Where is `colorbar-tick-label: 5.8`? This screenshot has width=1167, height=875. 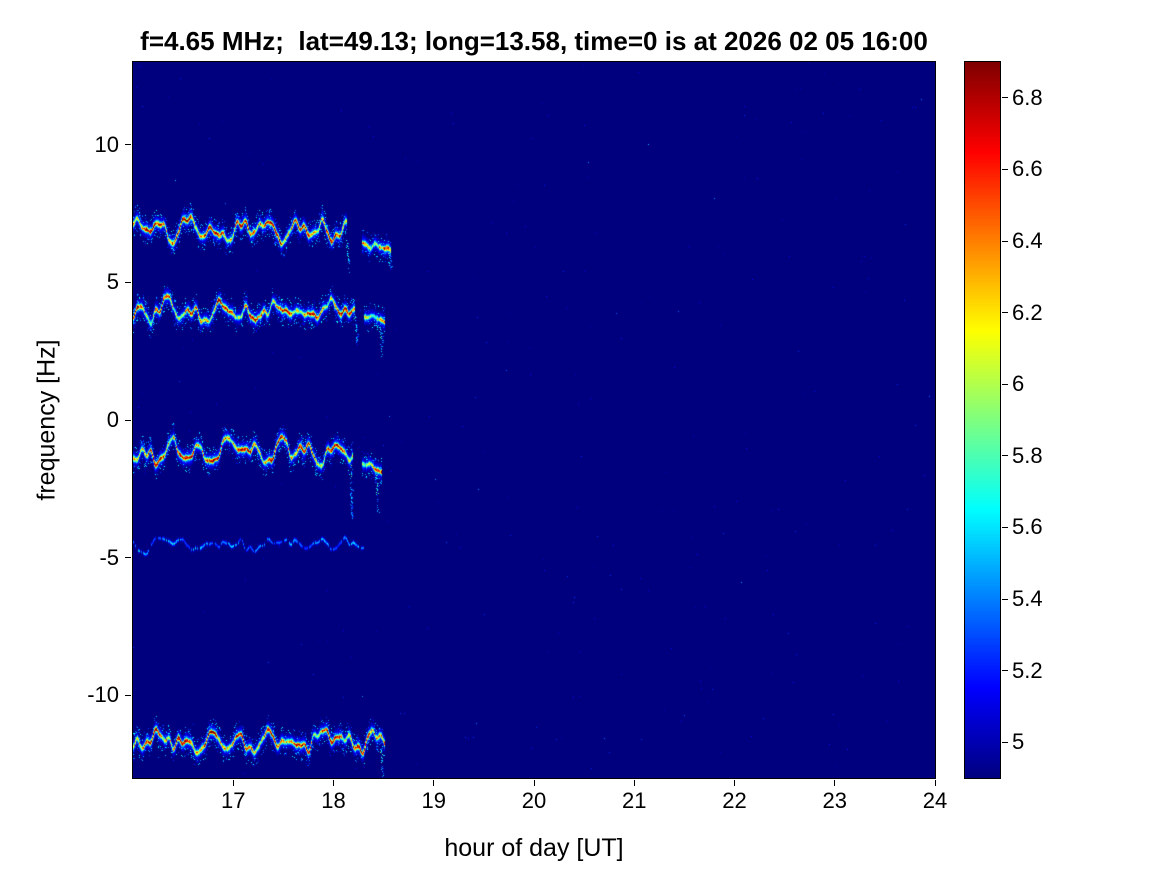 colorbar-tick-label: 5.8 is located at coordinates (1027, 455).